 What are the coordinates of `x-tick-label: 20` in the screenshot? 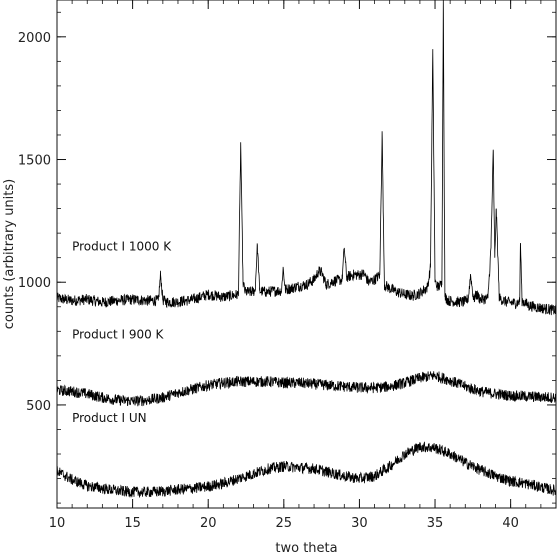 It's located at (208, 523).